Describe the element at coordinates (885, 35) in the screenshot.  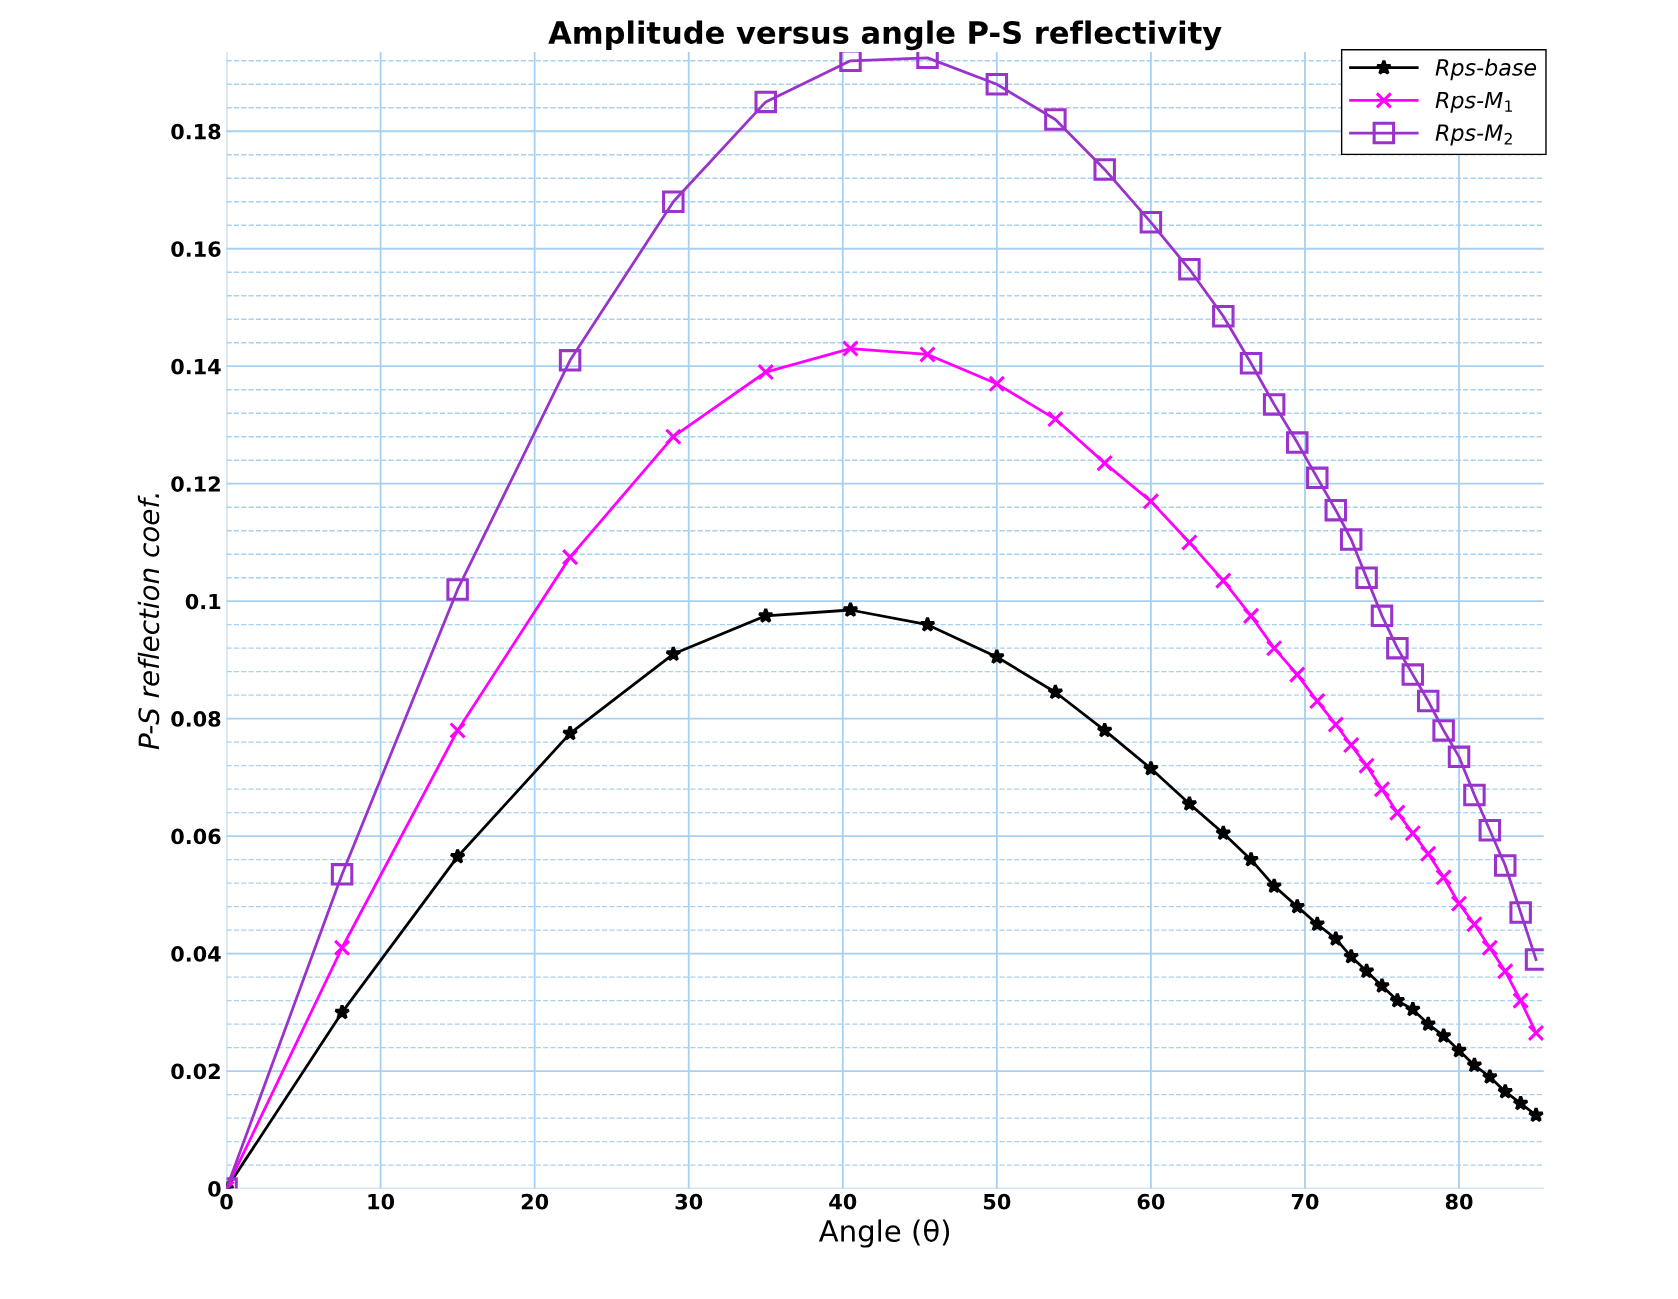
I see `chart-title: Amplitude versus angle P-S reflectivity` at that location.